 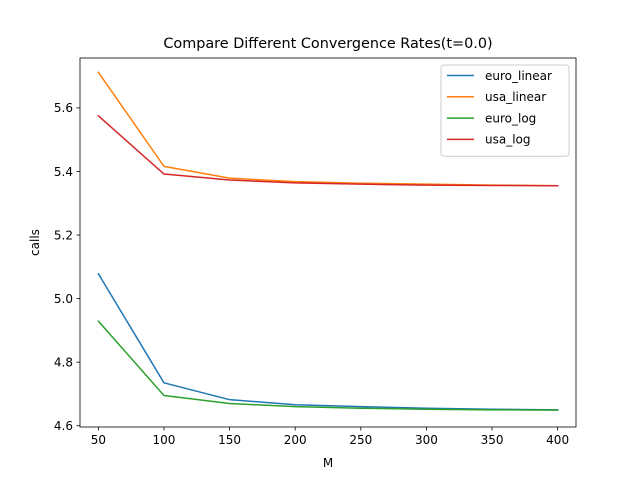 What do you see at coordinates (330, 437) in the screenshot?
I see `x-axis: 50 100 150 200 250 300 350 400` at bounding box center [330, 437].